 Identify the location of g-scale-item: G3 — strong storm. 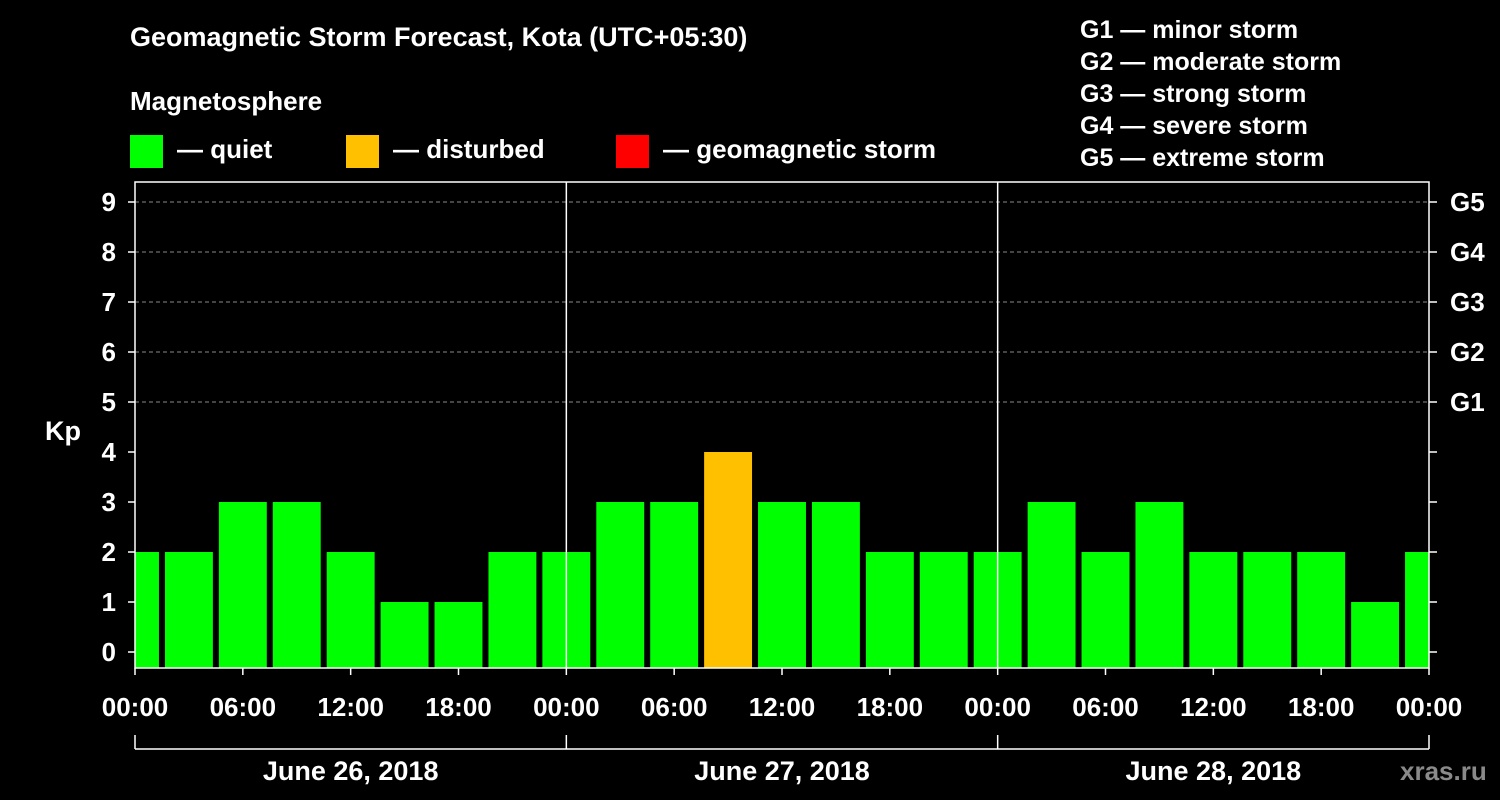
(1193, 94).